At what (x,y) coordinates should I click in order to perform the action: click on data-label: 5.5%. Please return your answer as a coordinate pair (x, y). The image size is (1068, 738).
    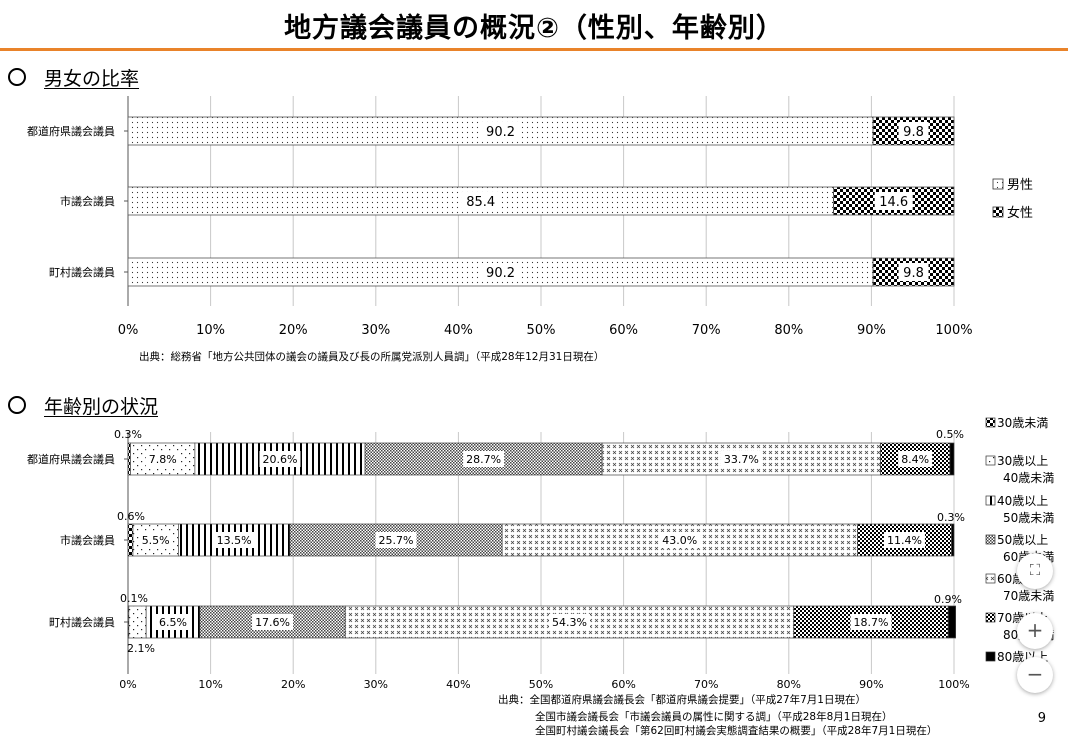
    Looking at the image, I should click on (156, 540).